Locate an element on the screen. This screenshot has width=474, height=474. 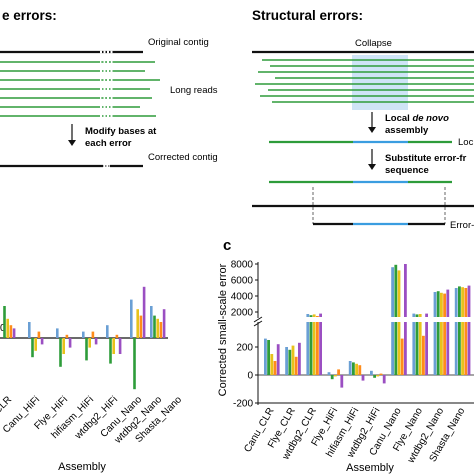
panel-label-c: c is located at coordinates (227, 245).